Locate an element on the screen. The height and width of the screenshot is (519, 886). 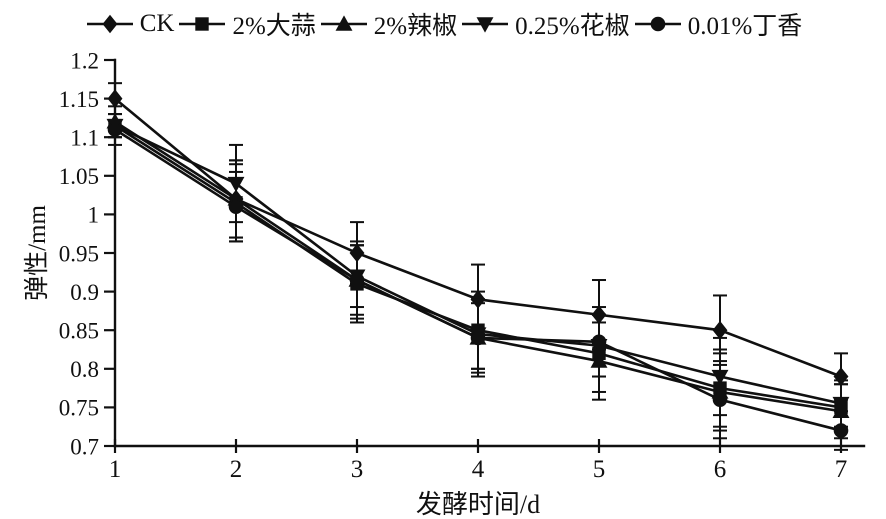
diamond-marker is located at coordinates (110, 24).